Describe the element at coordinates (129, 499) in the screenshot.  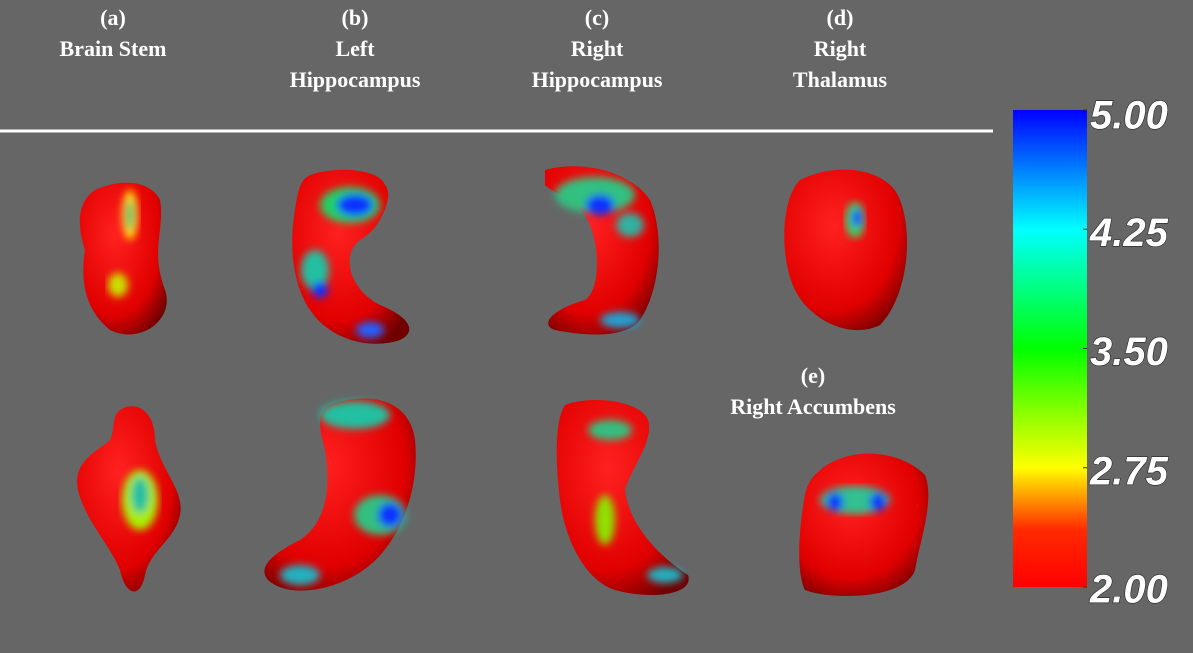
I see `brain-stem-bottom` at that location.